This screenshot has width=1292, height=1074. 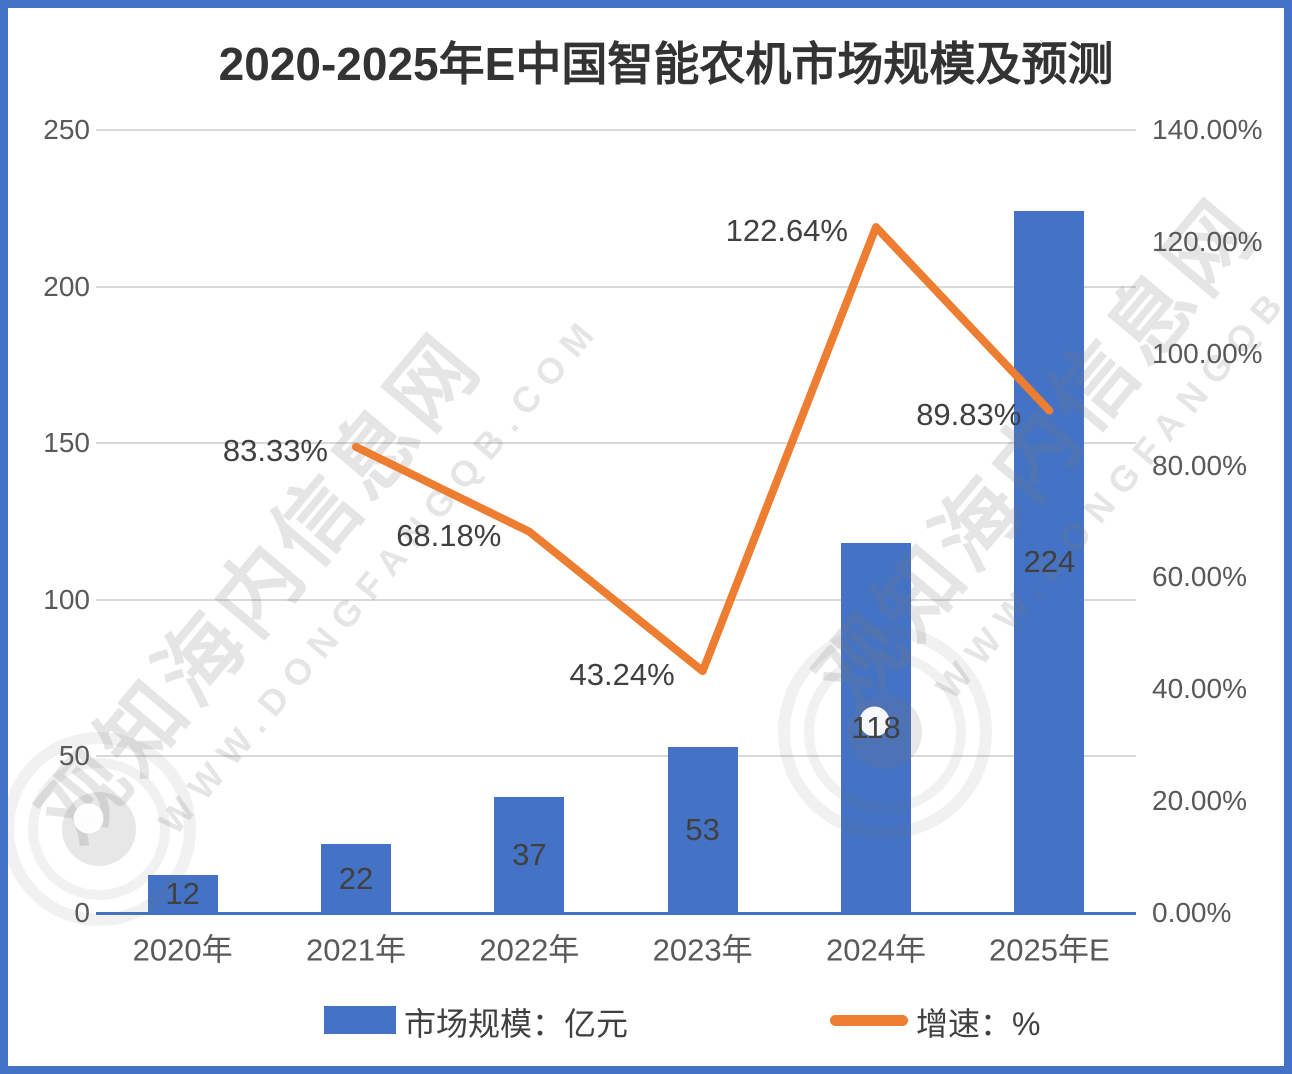 What do you see at coordinates (66, 129) in the screenshot?
I see `y-axis-tick-label: 250` at bounding box center [66, 129].